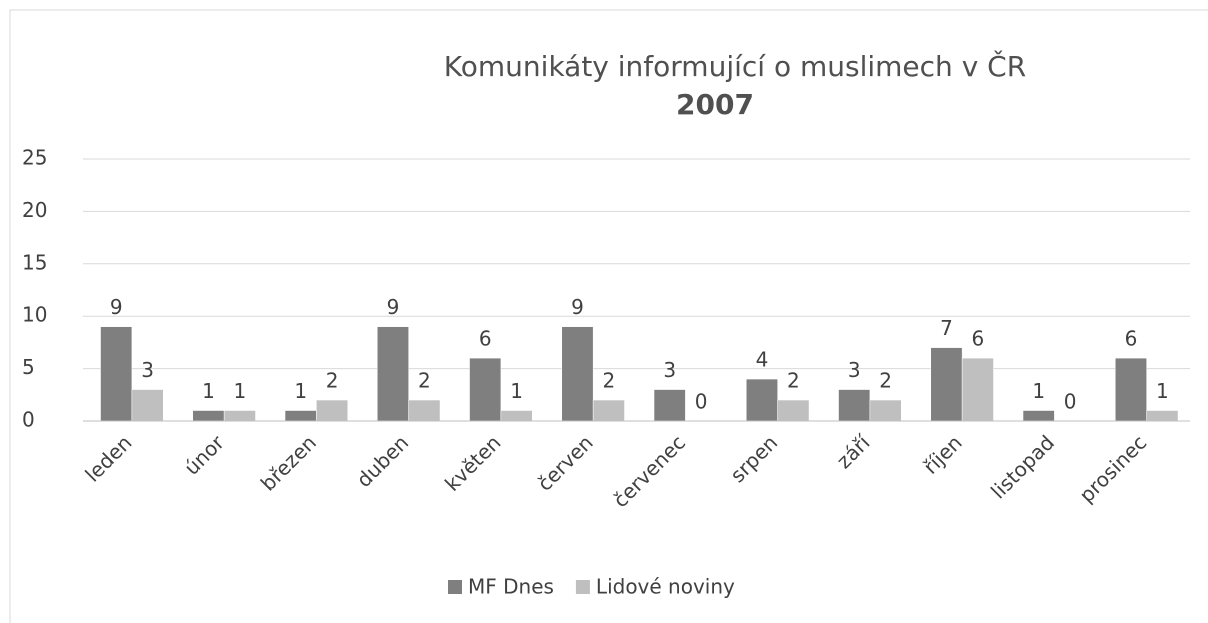  Describe the element at coordinates (511, 587) in the screenshot. I see `legend-label: MF Dnes` at that location.